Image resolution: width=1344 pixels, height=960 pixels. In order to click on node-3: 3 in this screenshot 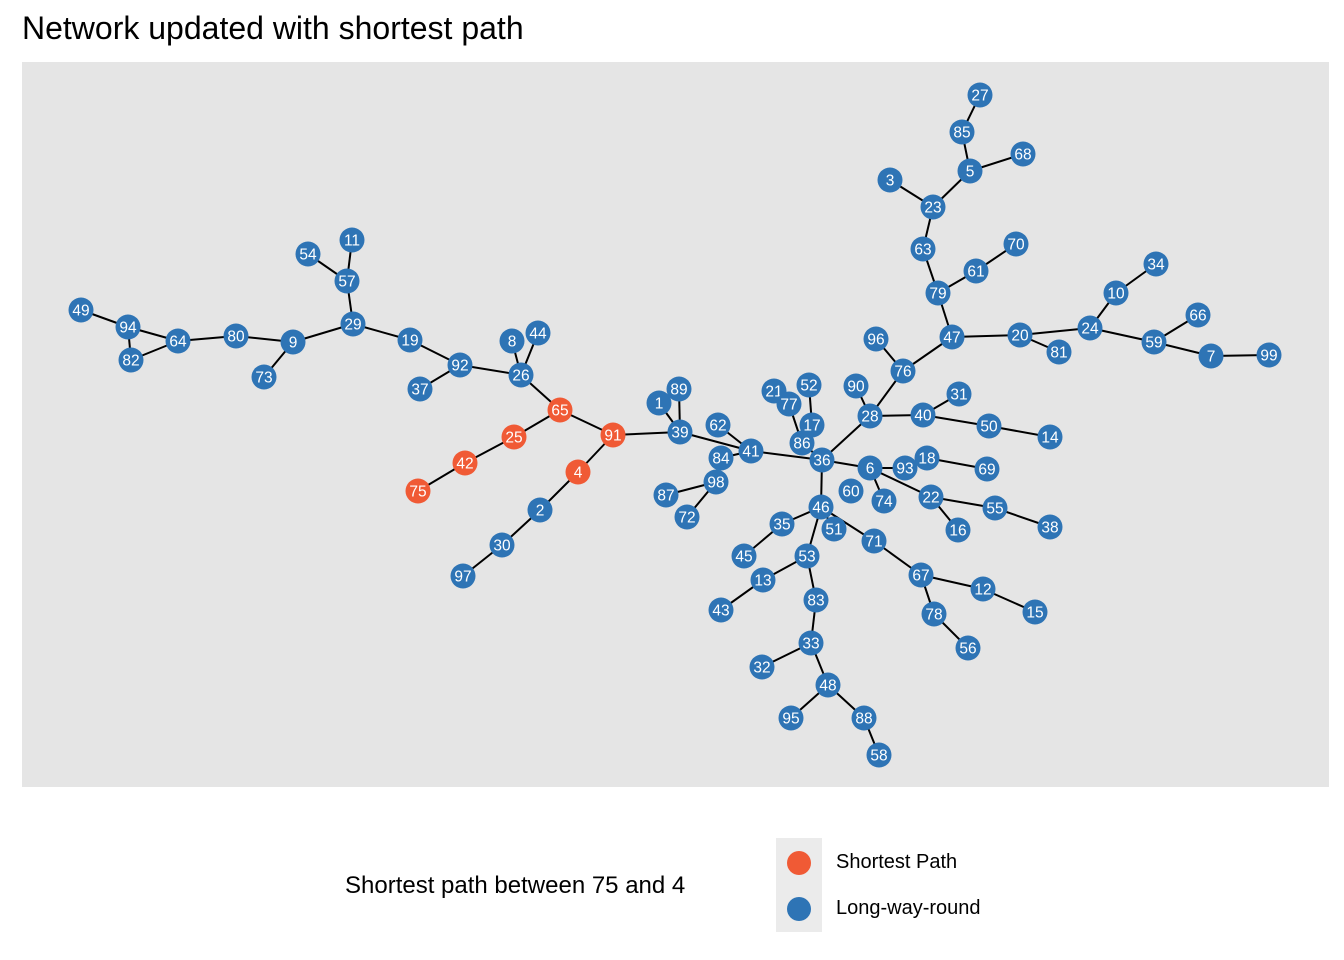, I will do `click(890, 180)`.